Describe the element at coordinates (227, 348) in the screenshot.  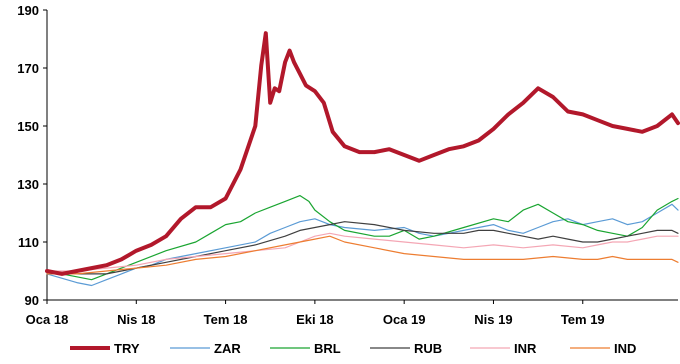
I see `legend-label: ZAR` at that location.